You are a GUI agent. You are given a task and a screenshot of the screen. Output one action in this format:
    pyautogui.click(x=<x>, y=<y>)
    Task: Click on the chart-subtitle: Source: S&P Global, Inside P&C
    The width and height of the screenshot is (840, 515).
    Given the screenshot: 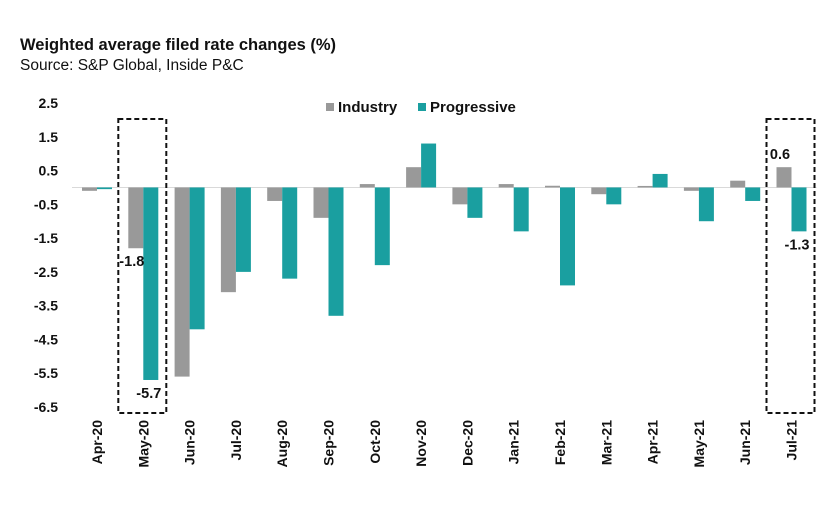 What is the action you would take?
    pyautogui.click(x=132, y=65)
    